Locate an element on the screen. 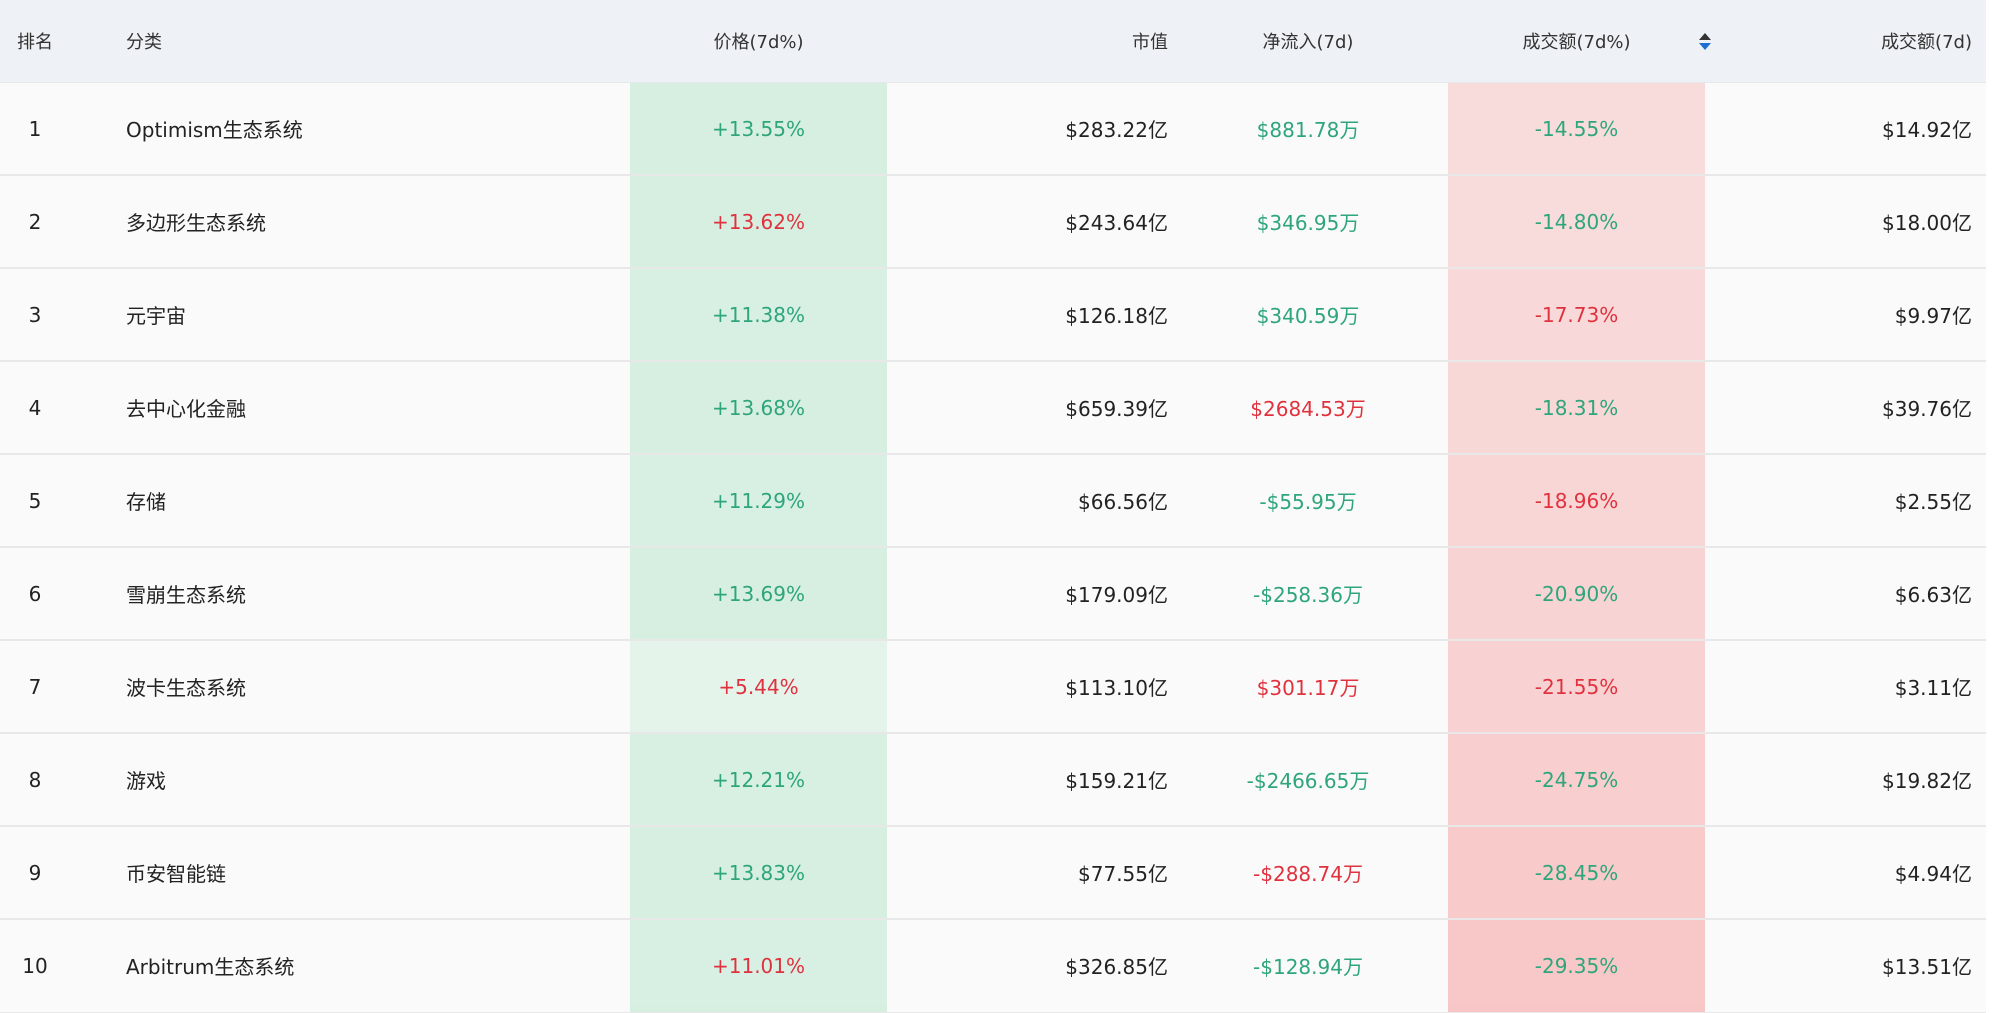 The height and width of the screenshot is (1013, 2000). volume-change-cell: -14.80% is located at coordinates (1576, 221).